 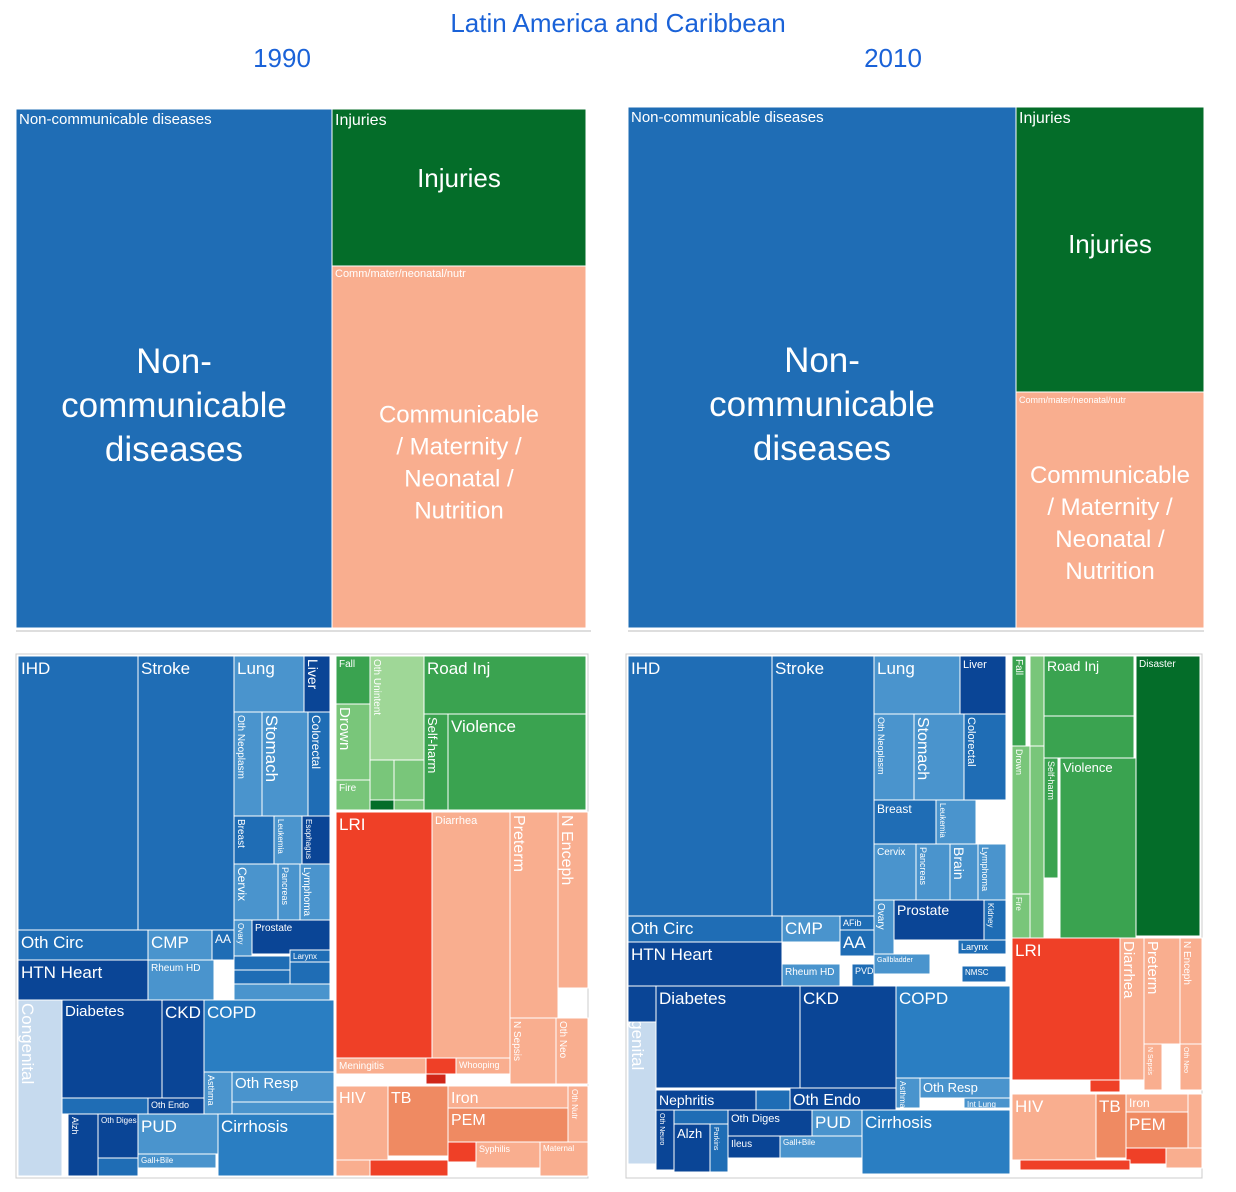 What do you see at coordinates (893, 58) in the screenshot?
I see `year-label-2010: 2010` at bounding box center [893, 58].